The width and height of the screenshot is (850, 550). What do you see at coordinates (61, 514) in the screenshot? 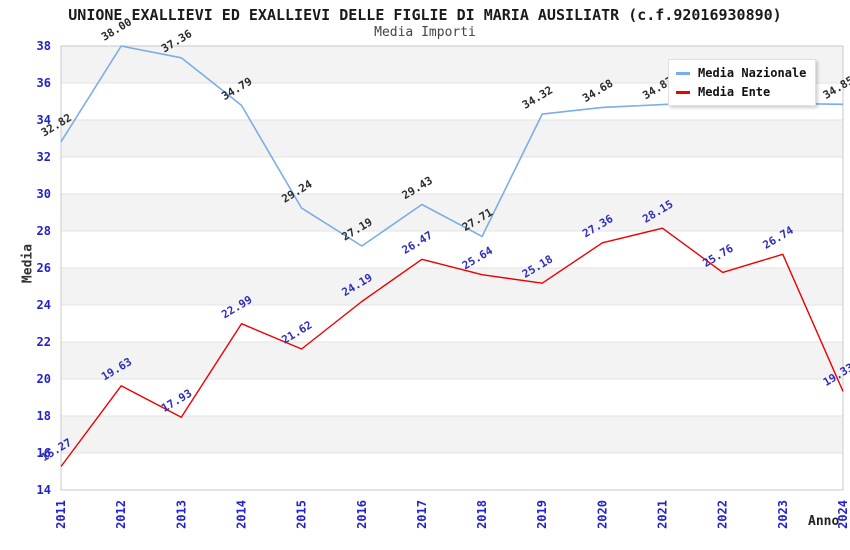
I see `x-tick-label: 2011` at bounding box center [61, 514].